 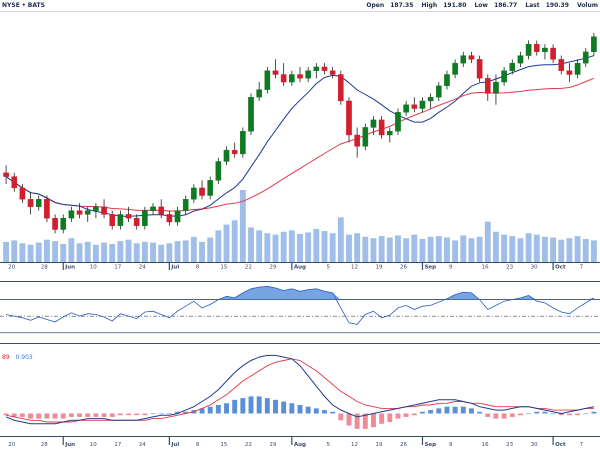 What do you see at coordinates (272, 445) in the screenshot?
I see `x-tick-label: 29` at bounding box center [272, 445].